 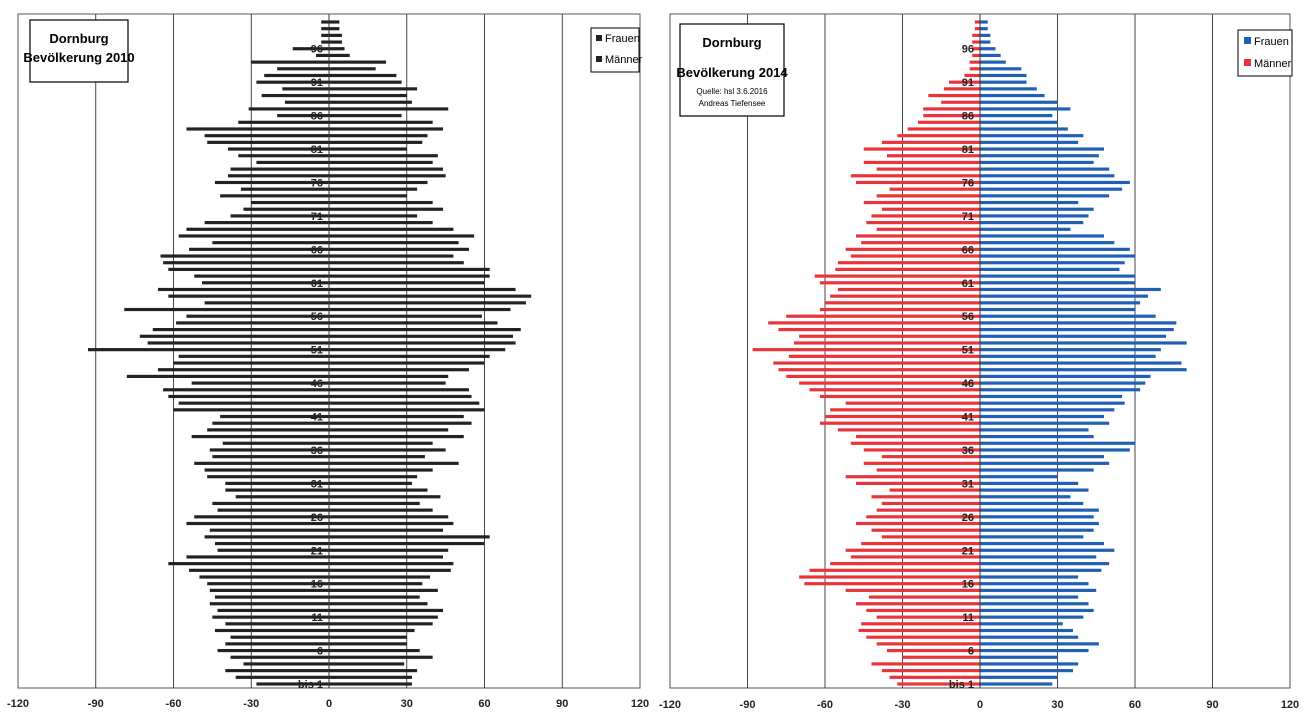 What do you see at coordinates (1247, 40) in the screenshot?
I see `legend-swatch-frauen` at bounding box center [1247, 40].